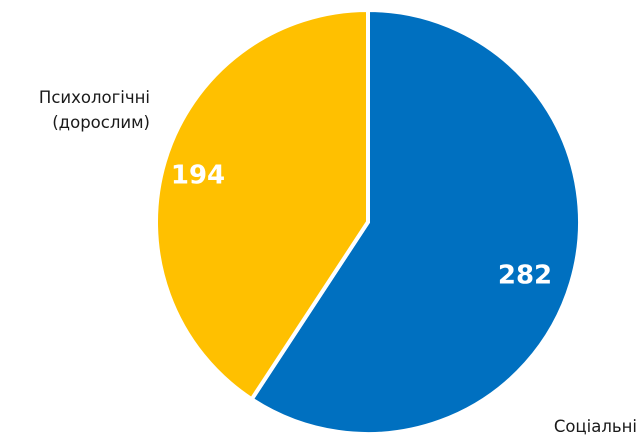 The width and height of the screenshot is (639, 436). I want to click on slice-category-label-2: Психологічні (дорослим), so click(94, 110).